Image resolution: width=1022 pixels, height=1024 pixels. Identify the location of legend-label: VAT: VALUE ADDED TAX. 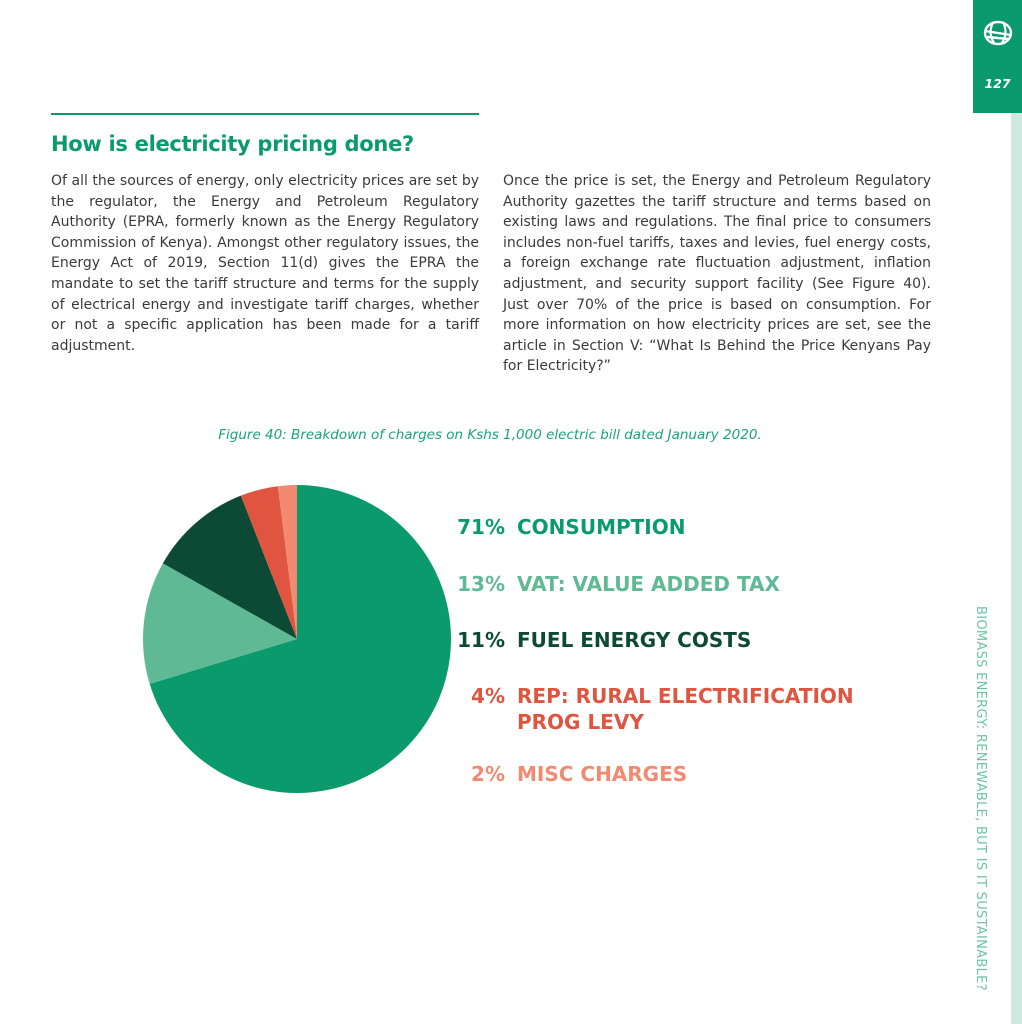
(648, 584).